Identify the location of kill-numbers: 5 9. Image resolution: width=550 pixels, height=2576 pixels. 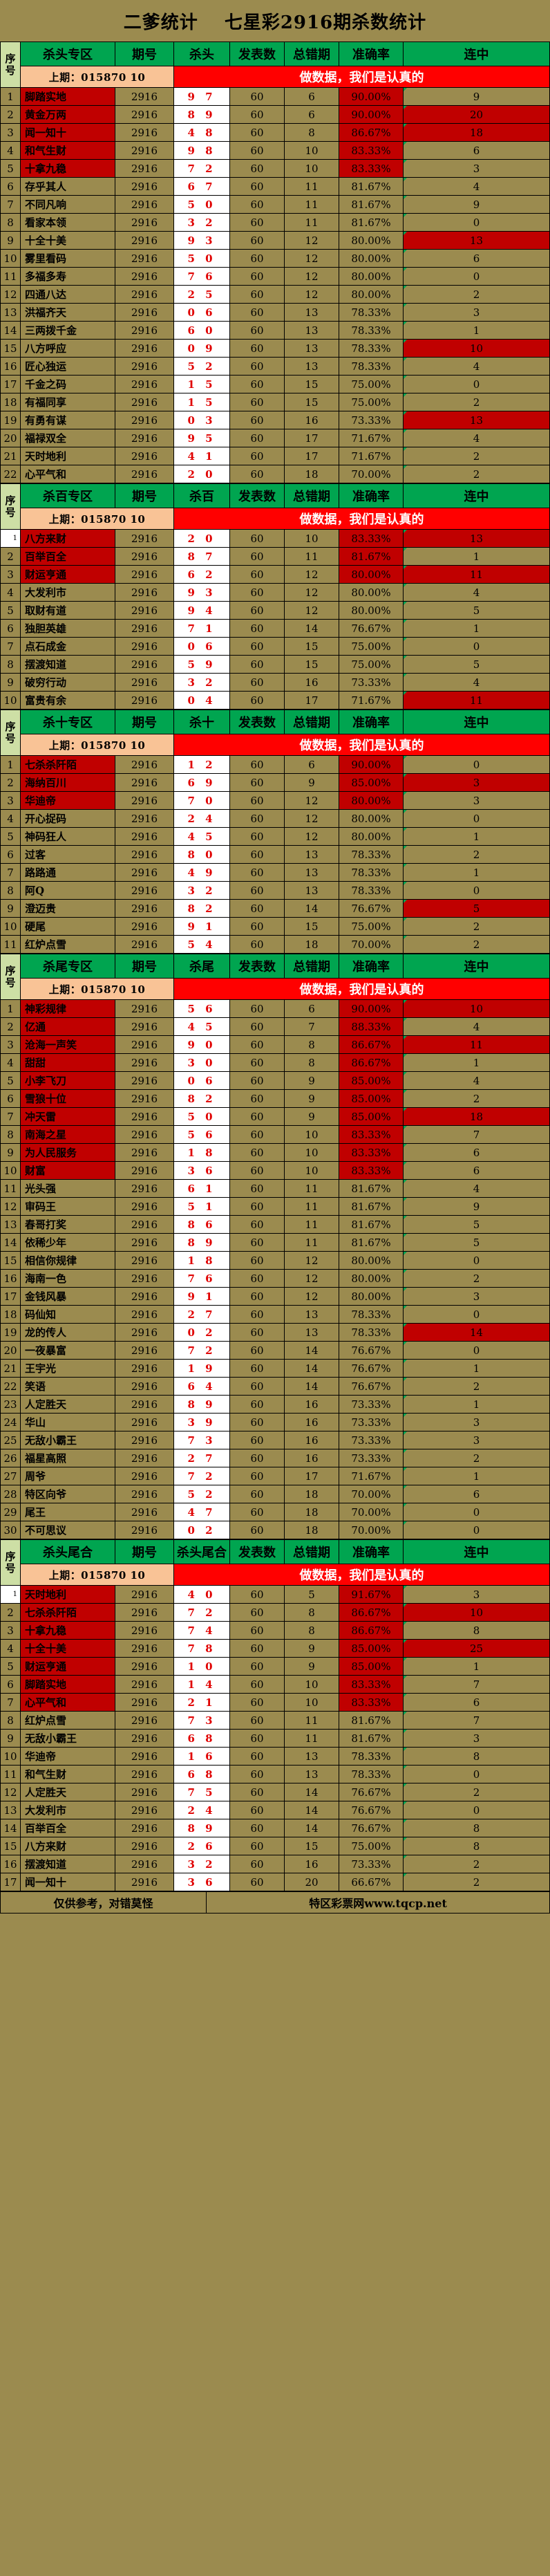
(201, 665).